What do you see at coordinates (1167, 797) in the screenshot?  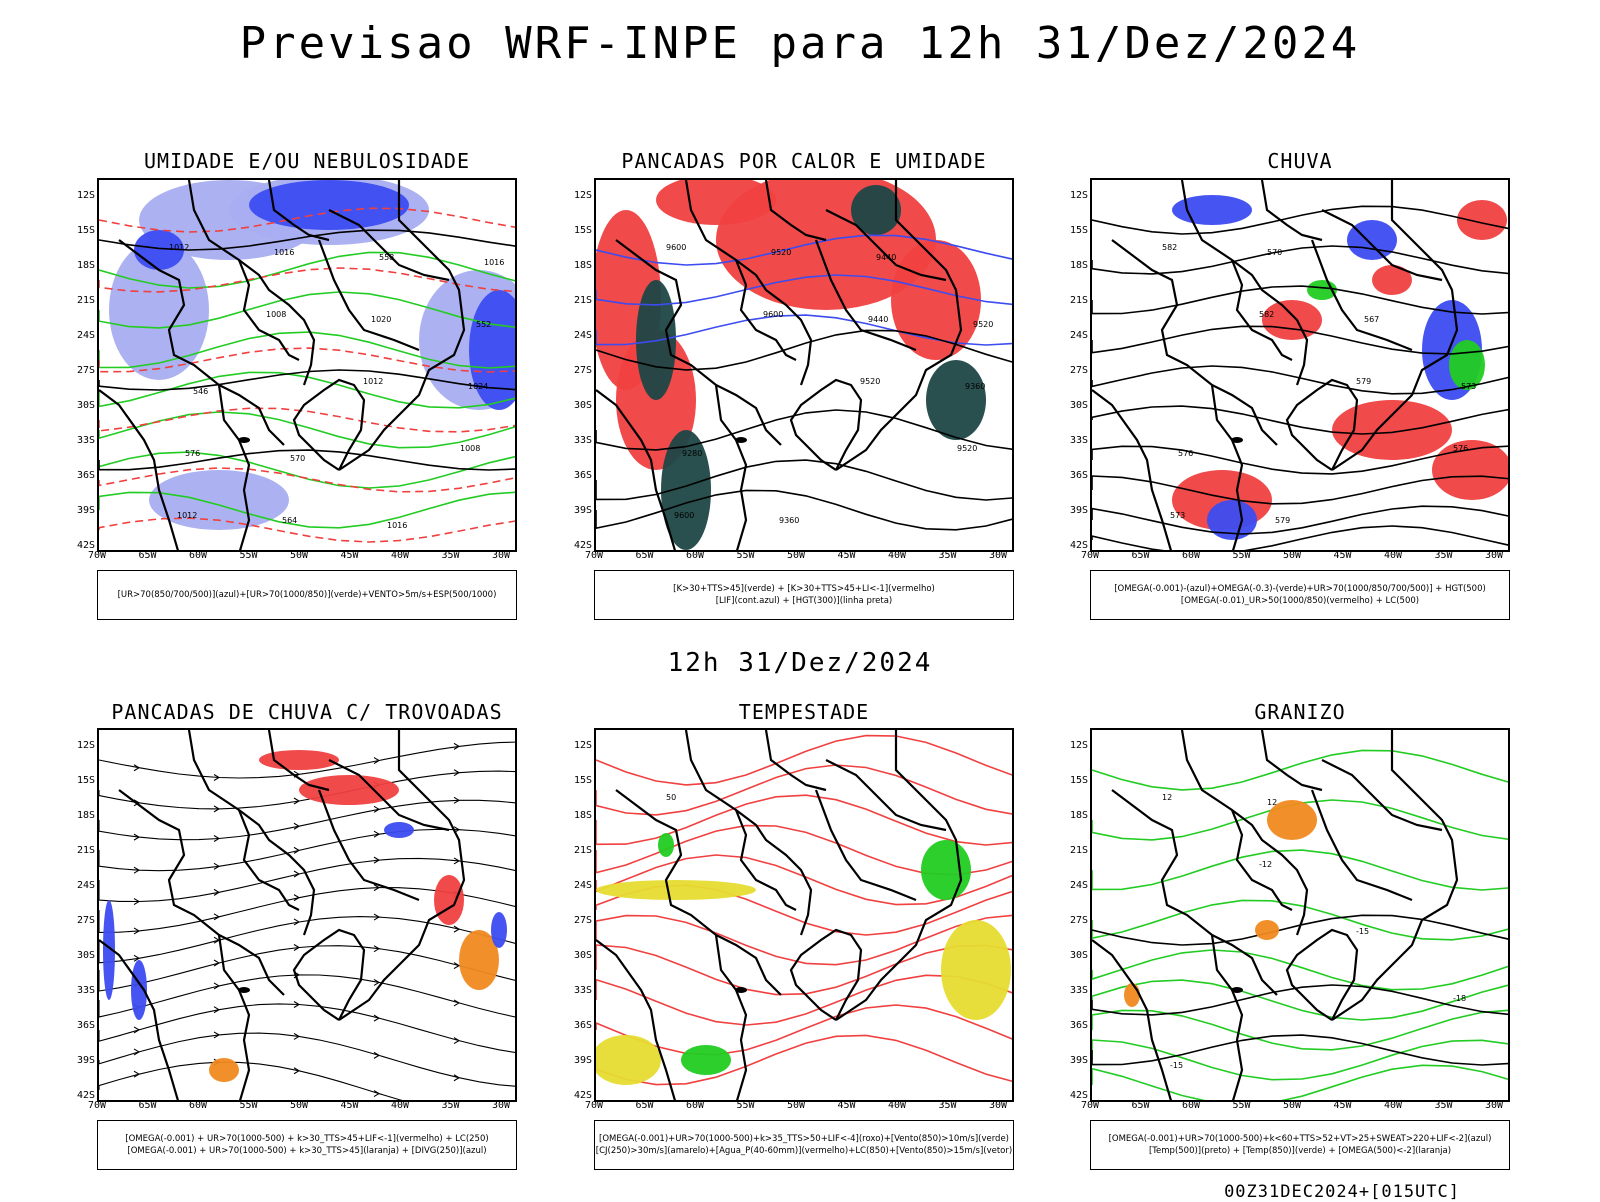 I see `contour-label: 12` at bounding box center [1167, 797].